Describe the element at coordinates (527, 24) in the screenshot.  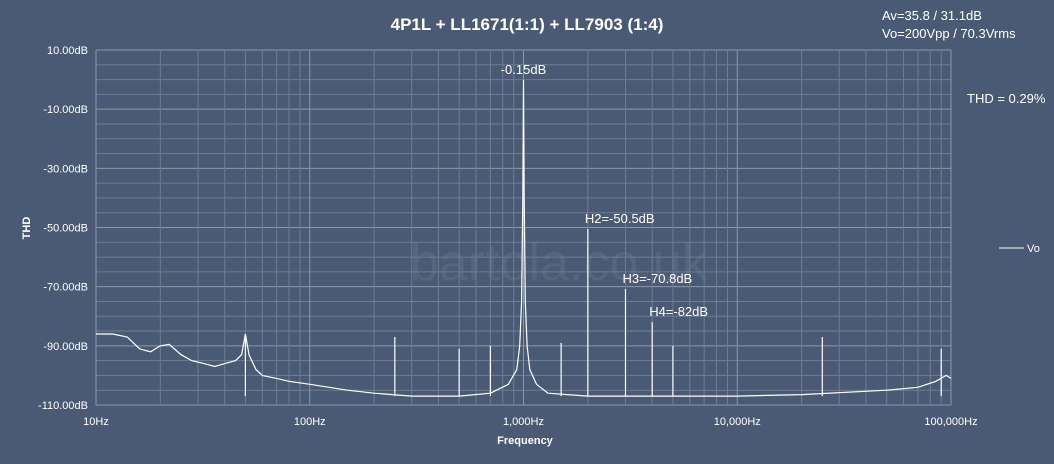
I see `chart-title: 4P1L + LL1671(1:1) + LL7903 (1:4)` at that location.